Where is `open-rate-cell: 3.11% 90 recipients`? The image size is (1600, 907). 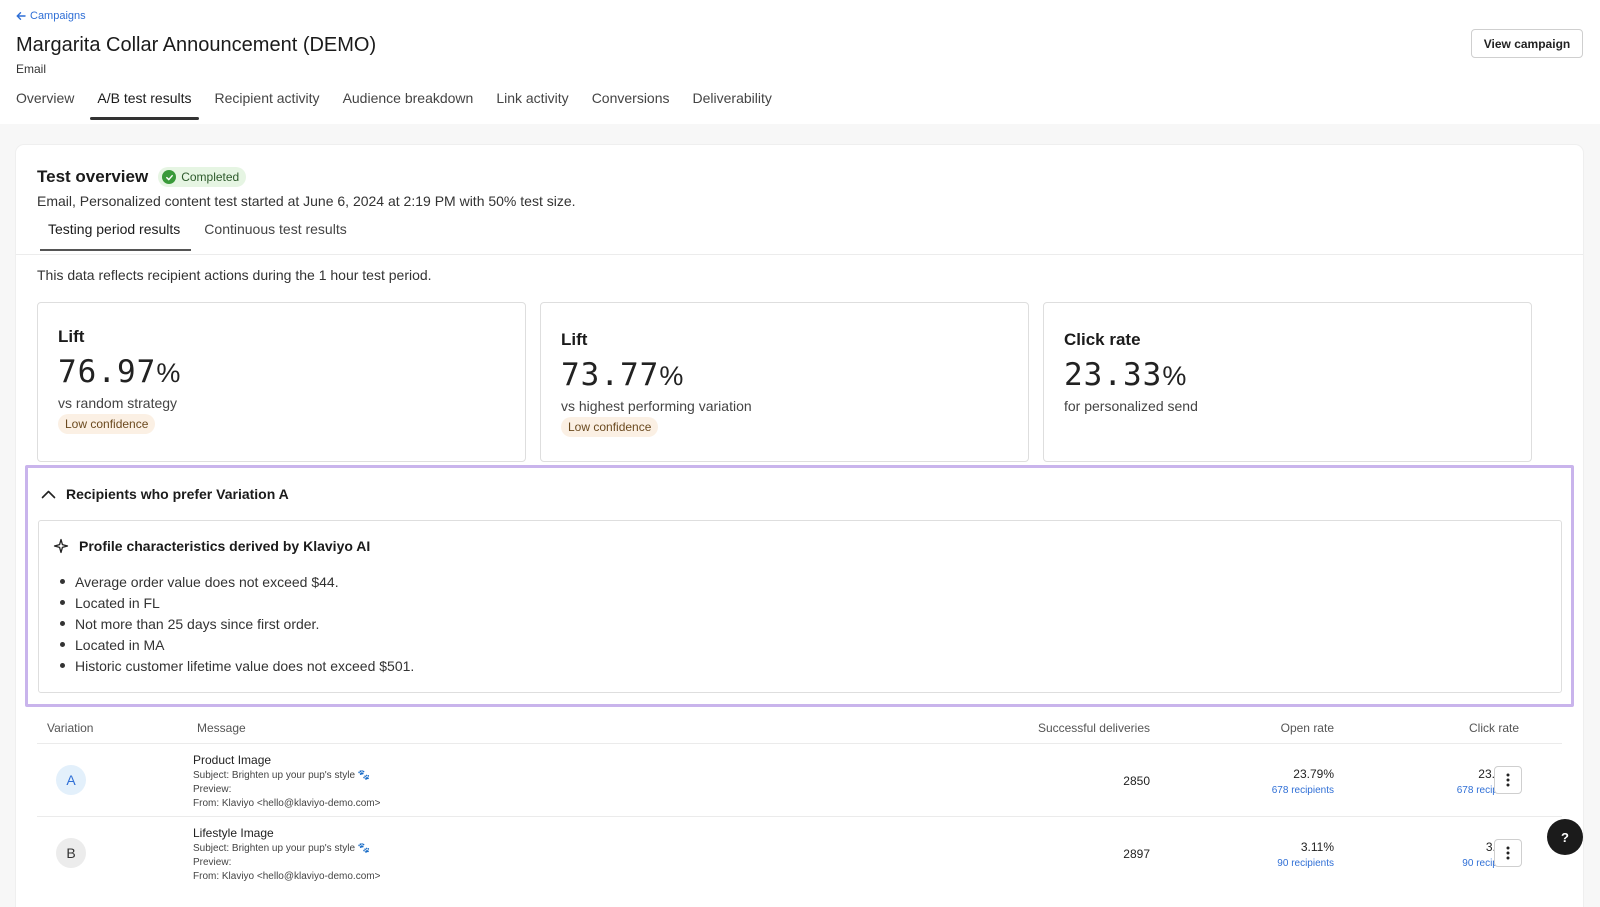 open-rate-cell: 3.11% 90 recipients is located at coordinates (1264, 854).